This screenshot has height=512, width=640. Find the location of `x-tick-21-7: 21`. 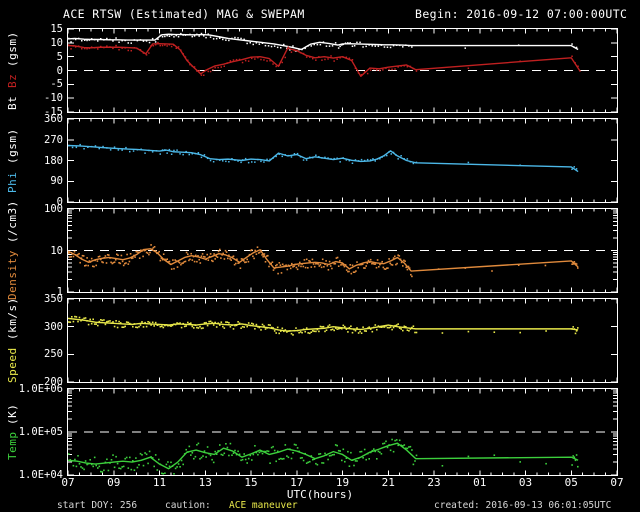

x-tick-21-7: 21 is located at coordinates (388, 482).